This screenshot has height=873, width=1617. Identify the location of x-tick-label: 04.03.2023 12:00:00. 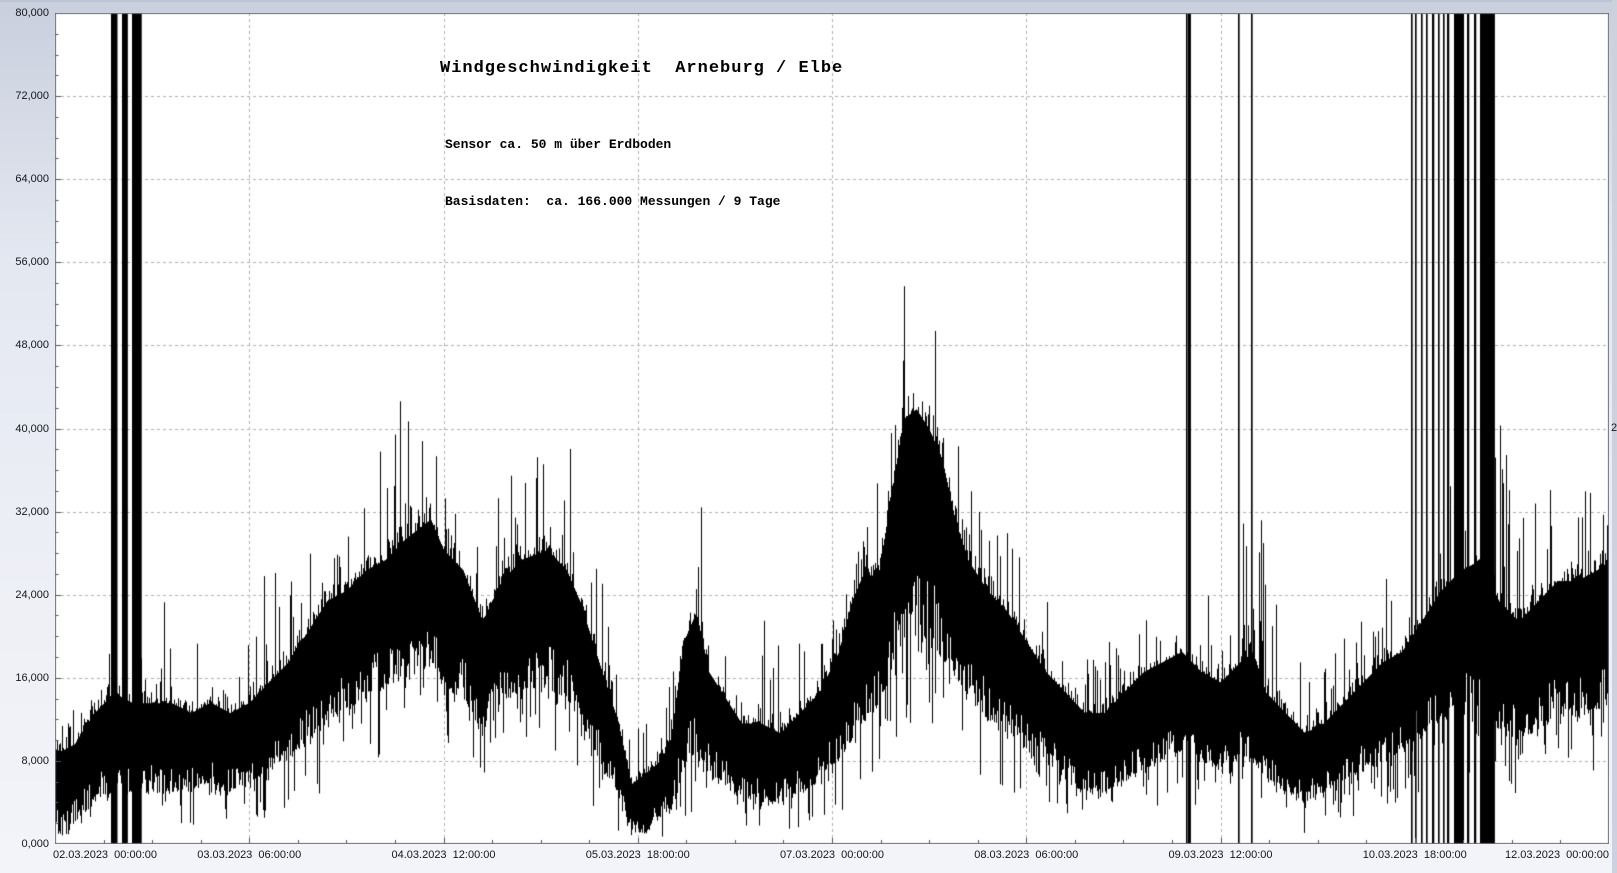
(443, 855).